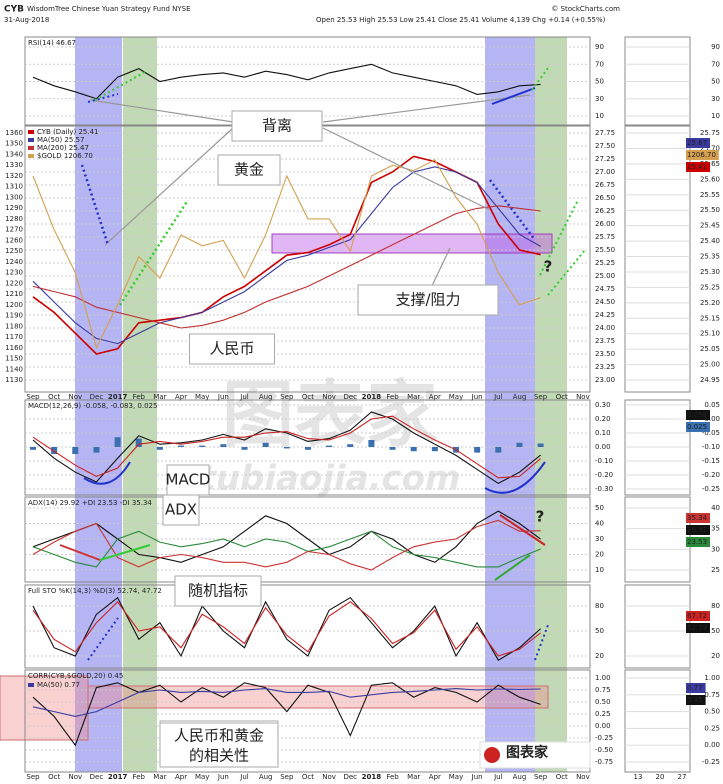  What do you see at coordinates (605, 263) in the screenshot?
I see `y-tick-label: 25.25` at bounding box center [605, 263].